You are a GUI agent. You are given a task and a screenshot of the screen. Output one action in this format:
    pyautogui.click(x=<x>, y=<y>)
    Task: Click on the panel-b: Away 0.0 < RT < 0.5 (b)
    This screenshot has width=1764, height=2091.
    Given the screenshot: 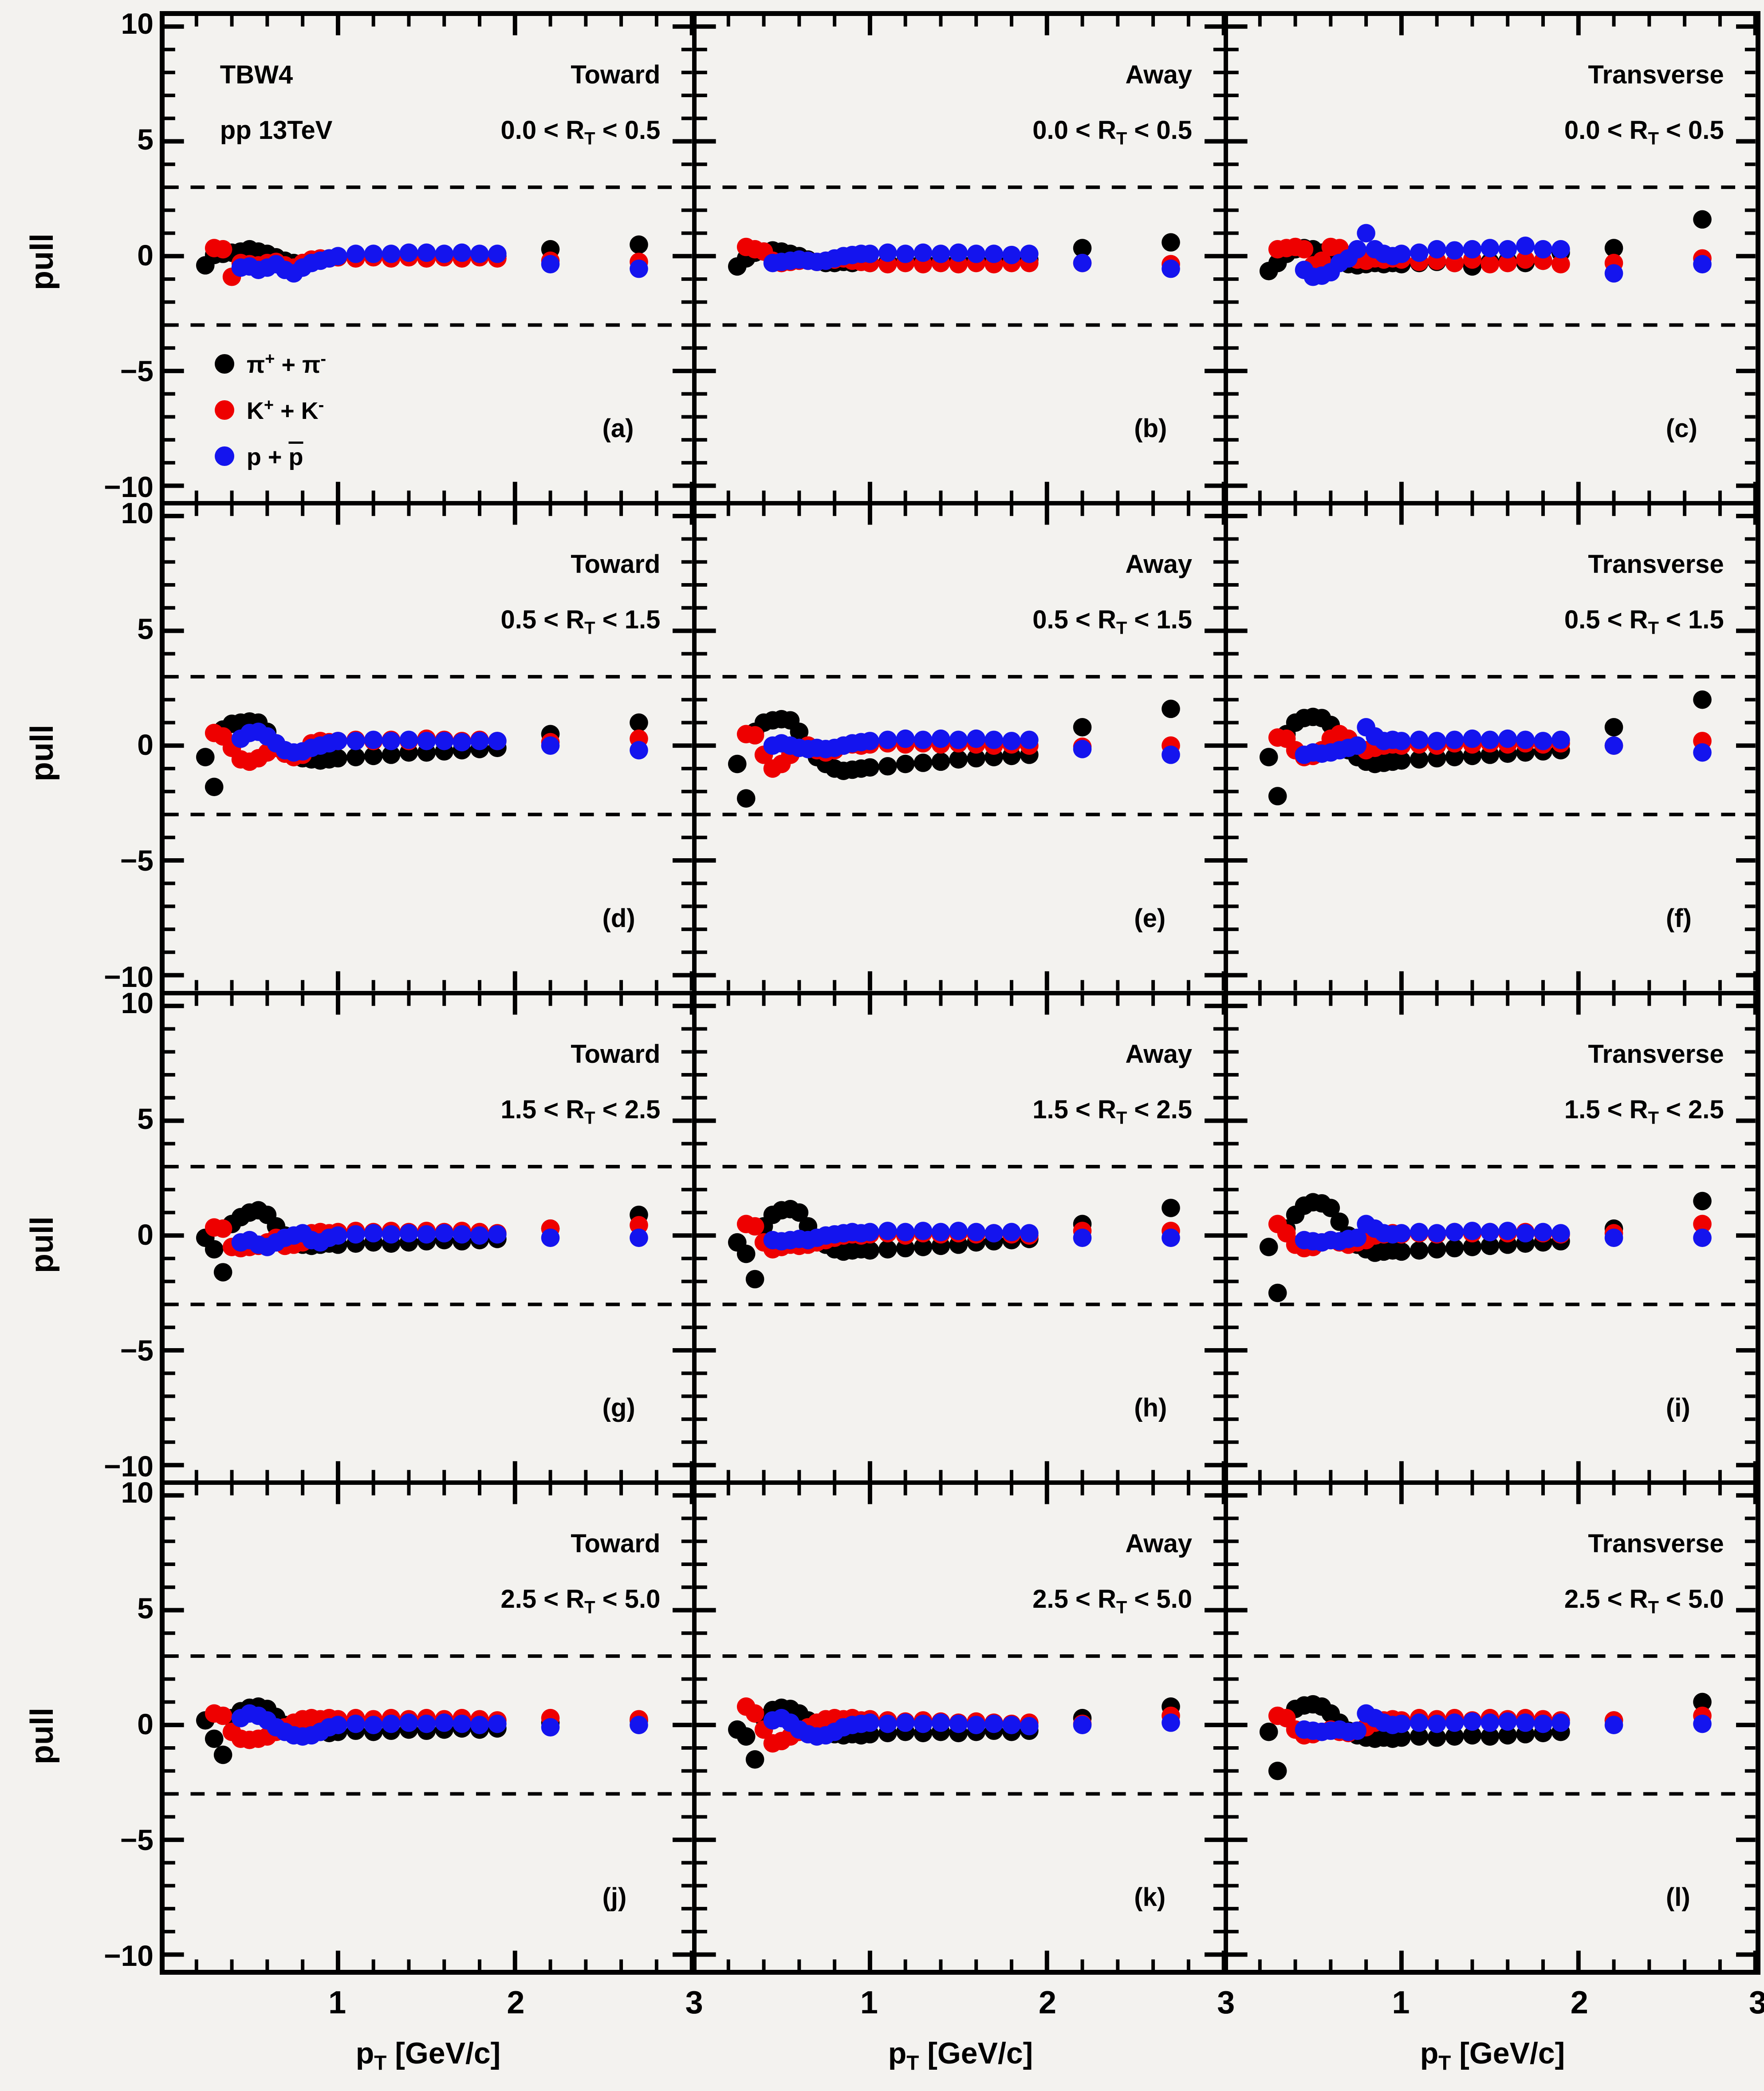 What is the action you would take?
    pyautogui.click(x=960, y=259)
    